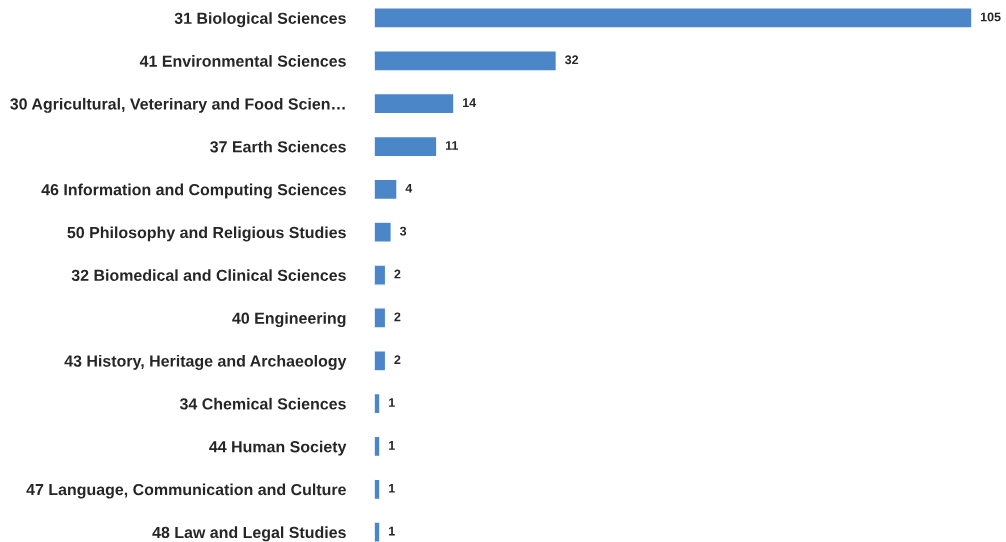 This screenshot has width=1006, height=542. I want to click on y-tick-label: 31 Biological Sciences, so click(260, 20).